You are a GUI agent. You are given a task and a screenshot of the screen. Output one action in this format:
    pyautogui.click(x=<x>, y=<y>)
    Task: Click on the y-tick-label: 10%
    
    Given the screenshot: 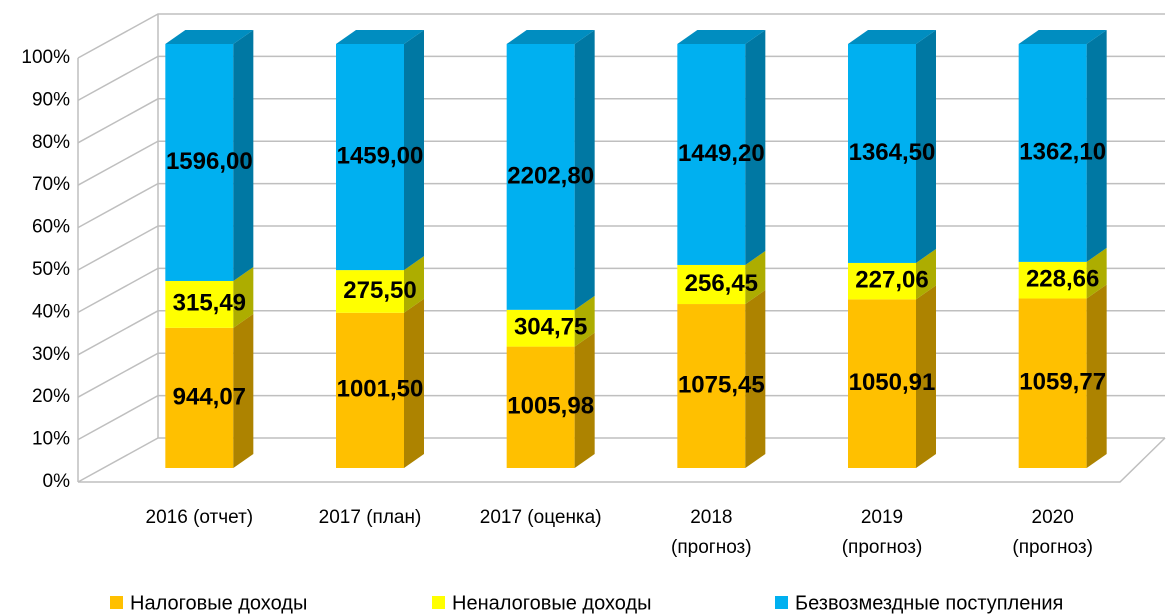 What is the action you would take?
    pyautogui.click(x=51, y=439)
    